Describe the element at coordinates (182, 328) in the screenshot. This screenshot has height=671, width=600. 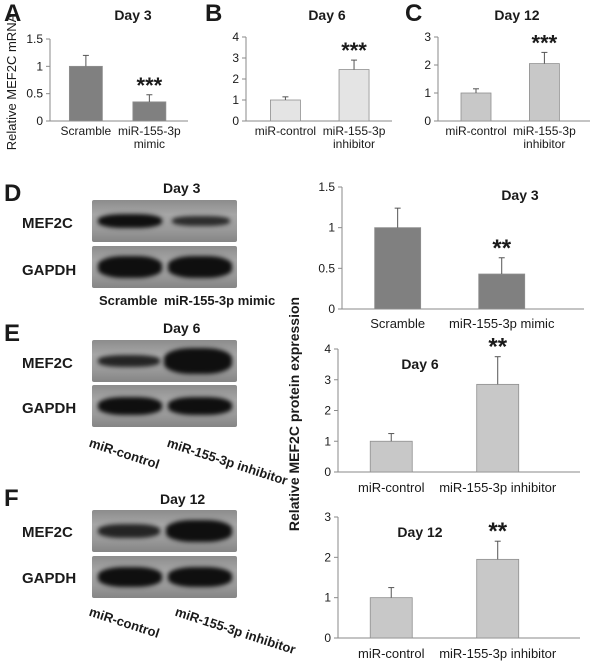
I see `blot-e-title: Day 6` at that location.